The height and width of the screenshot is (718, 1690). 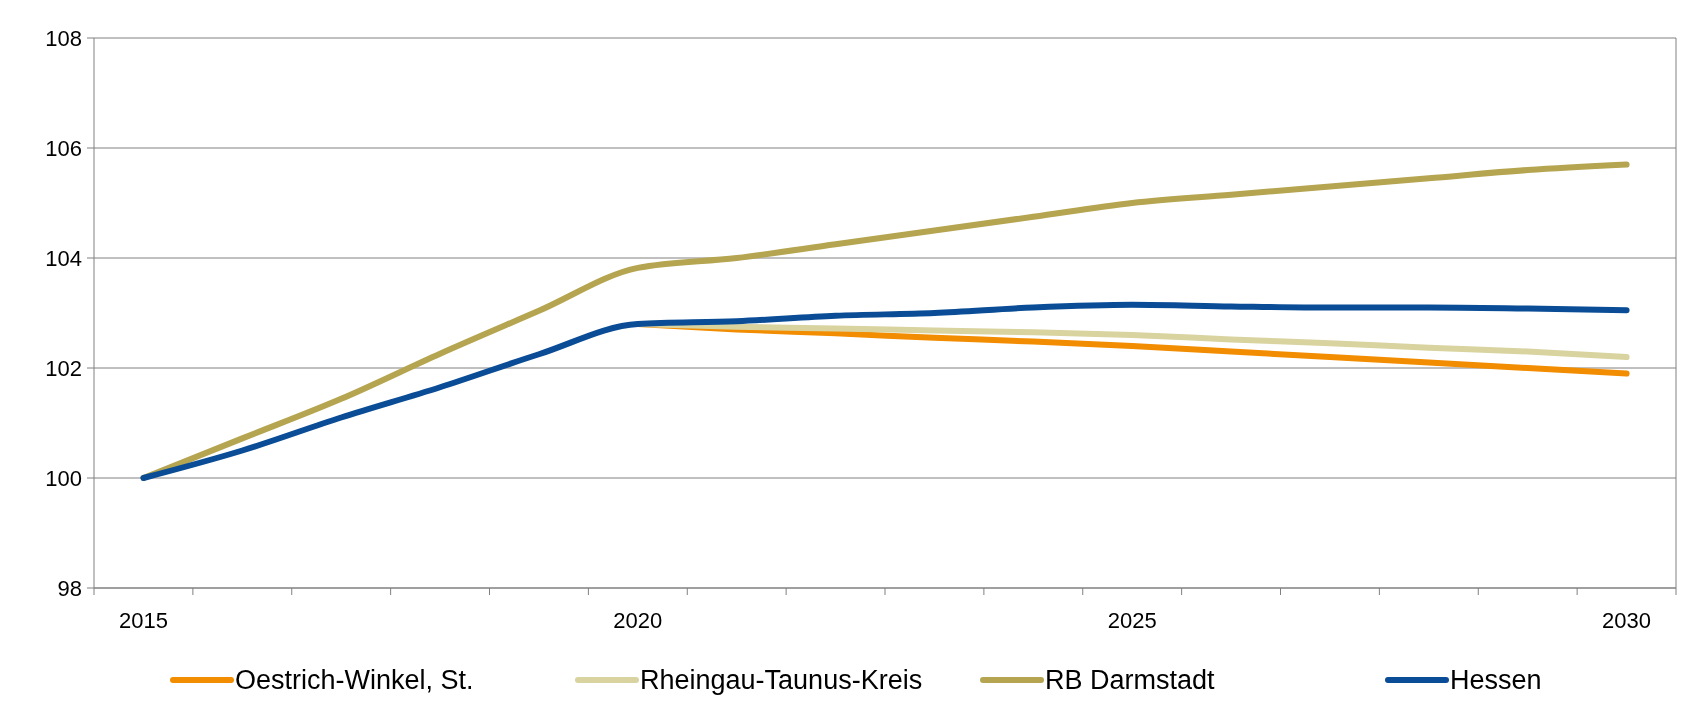 I want to click on y-tick-label: 104, so click(x=63, y=258).